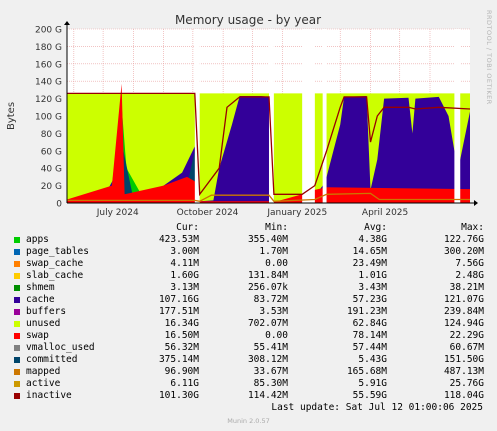 This screenshot has height=431, width=497. Describe the element at coordinates (270, 299) in the screenshot. I see `legend-min: 83.72M` at that location.